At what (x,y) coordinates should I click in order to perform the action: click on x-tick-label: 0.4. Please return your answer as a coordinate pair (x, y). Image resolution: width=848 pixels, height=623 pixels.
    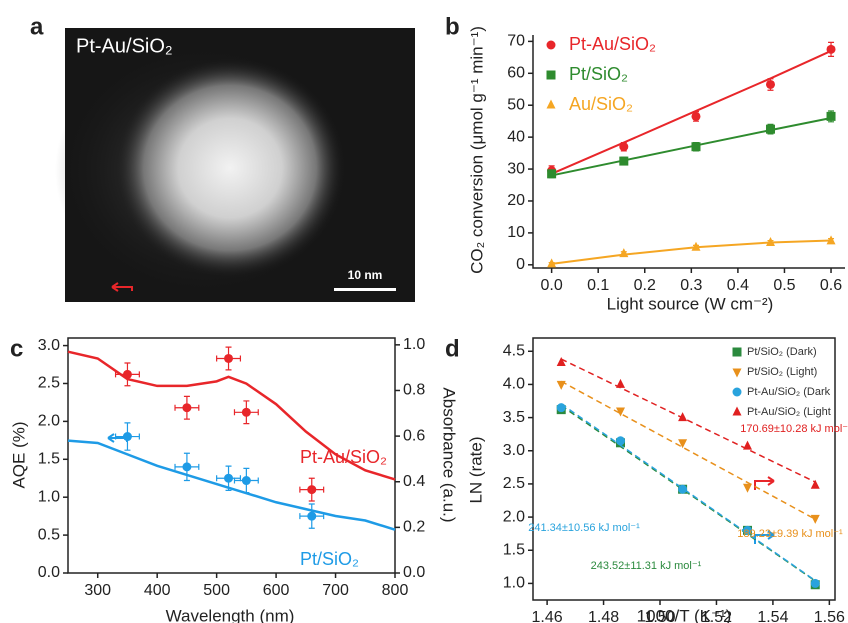
    Looking at the image, I should click on (738, 285).